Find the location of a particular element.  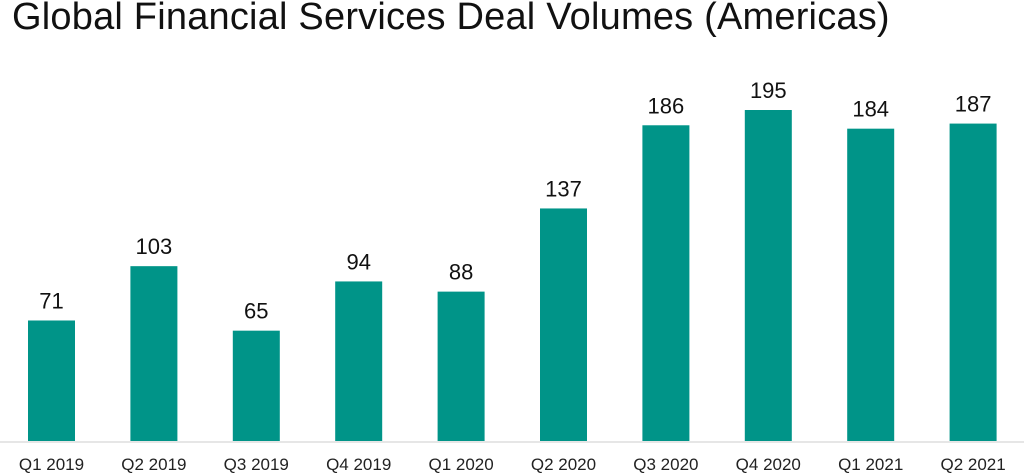

x-tick-label: Q3 2020 is located at coordinates (665, 464).